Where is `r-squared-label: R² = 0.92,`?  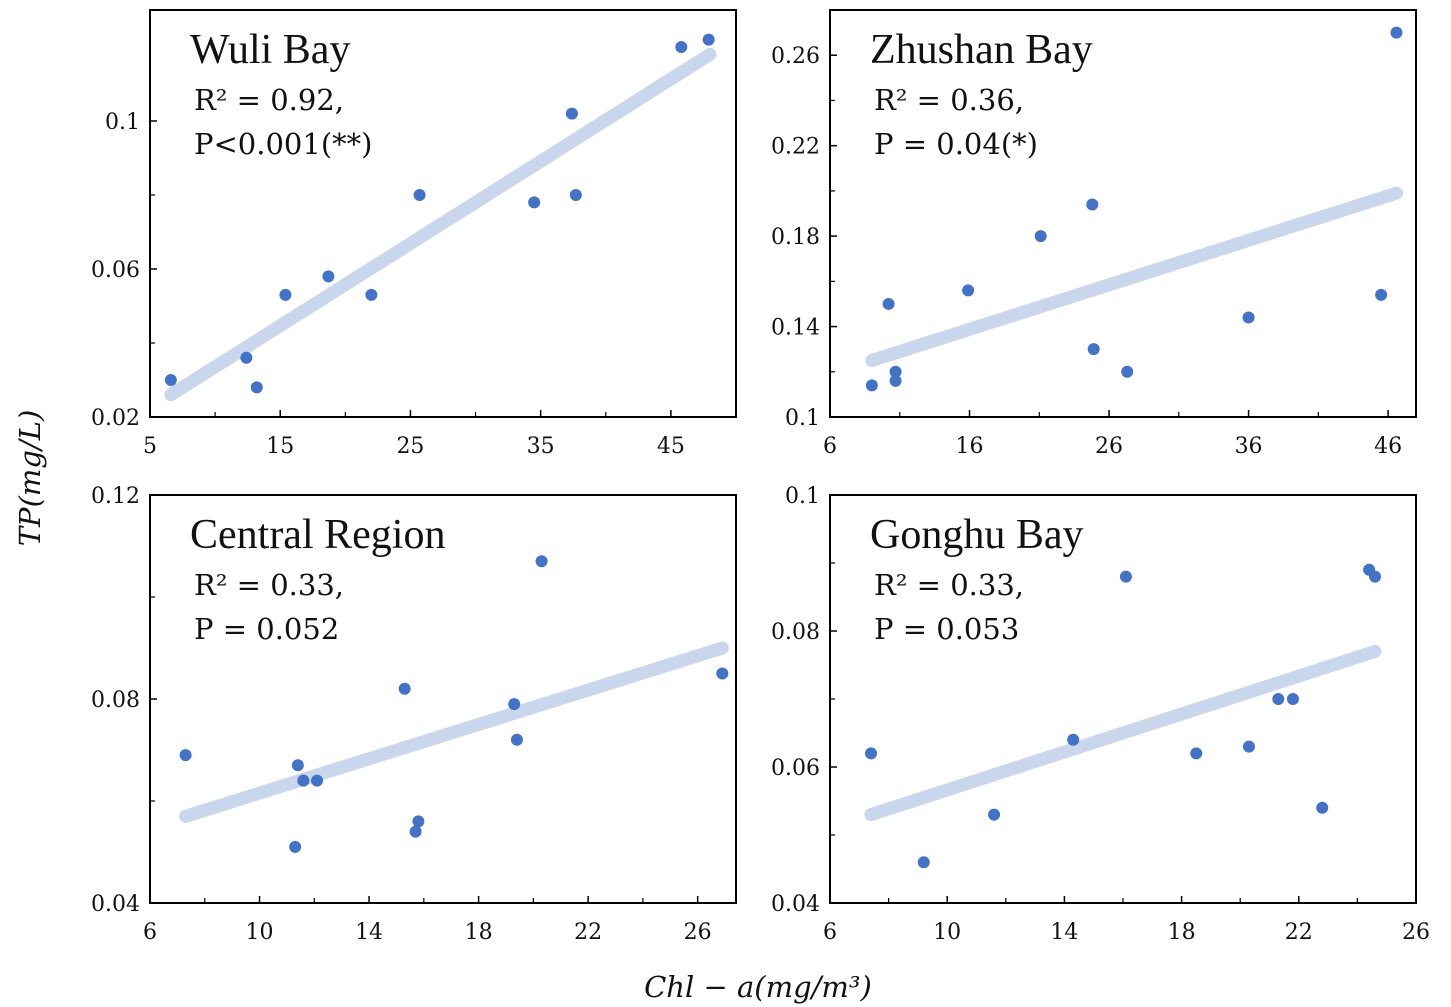
r-squared-label: R² = 0.92, is located at coordinates (269, 100).